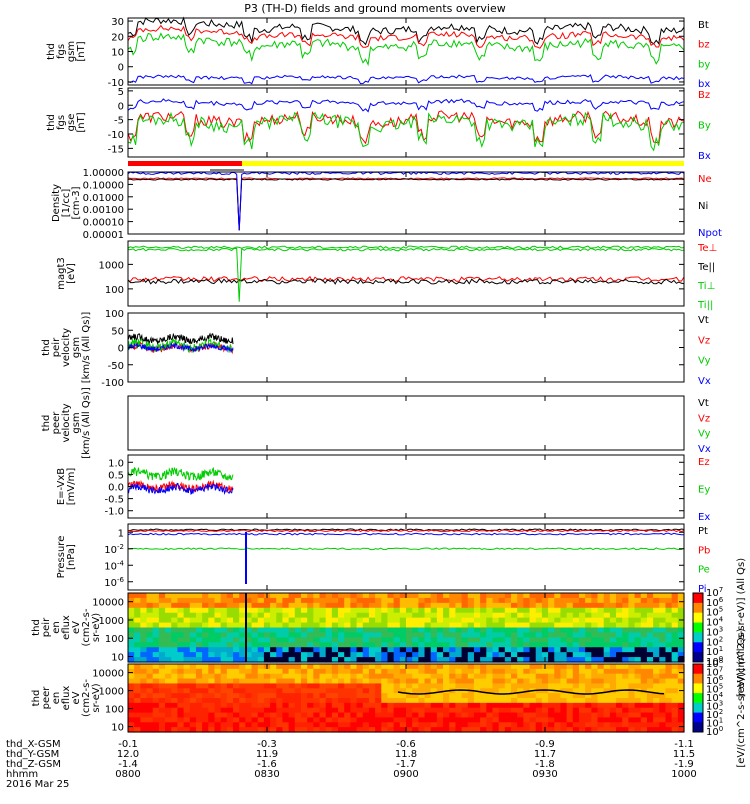  Describe the element at coordinates (406, 49) in the screenshot. I see `series-line-by` at that location.